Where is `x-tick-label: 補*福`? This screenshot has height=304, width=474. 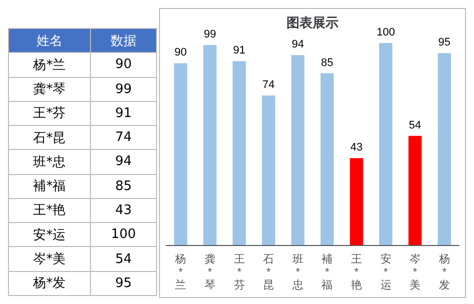
x-tick-label: 補*福 is located at coordinates (327, 272).